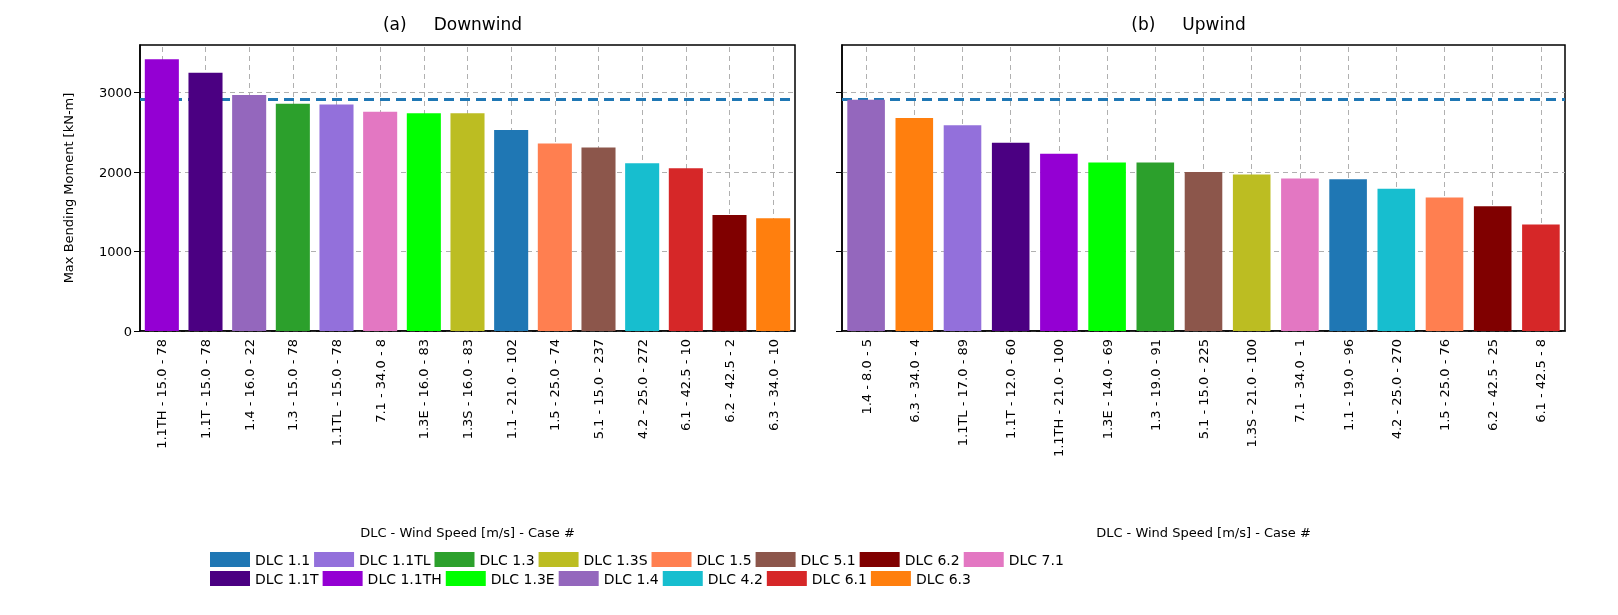 This screenshot has width=1618, height=615. What do you see at coordinates (424, 389) in the screenshot?
I see `x-tick-label: 1.3E - 16.0 - 83` at bounding box center [424, 389].